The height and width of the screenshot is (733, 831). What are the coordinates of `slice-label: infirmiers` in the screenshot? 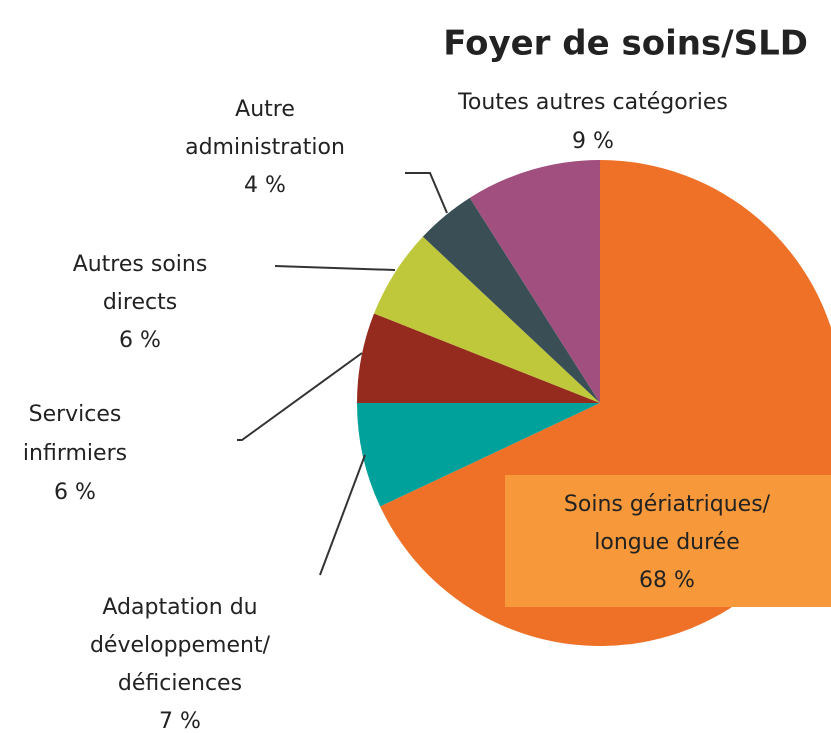 It's located at (75, 453).